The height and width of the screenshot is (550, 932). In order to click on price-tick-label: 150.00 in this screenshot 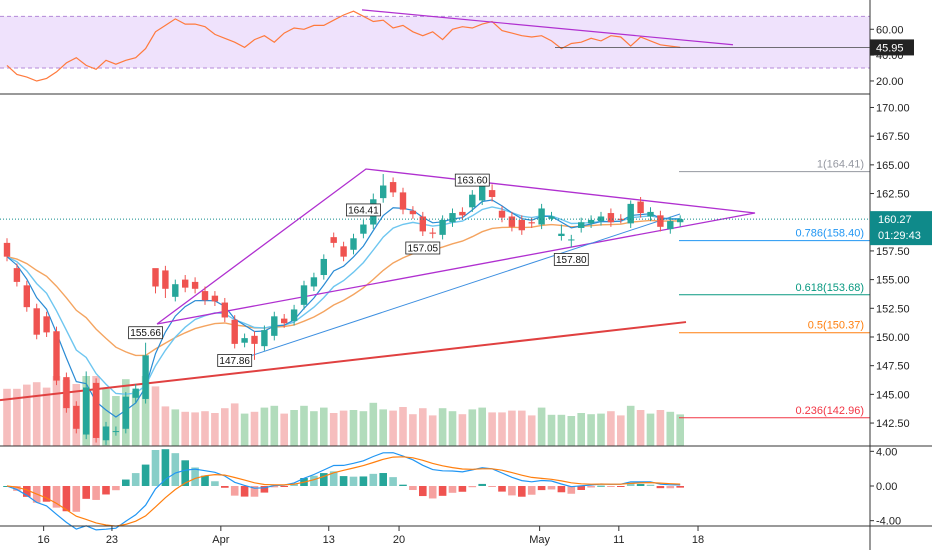, I will do `click(893, 338)`.